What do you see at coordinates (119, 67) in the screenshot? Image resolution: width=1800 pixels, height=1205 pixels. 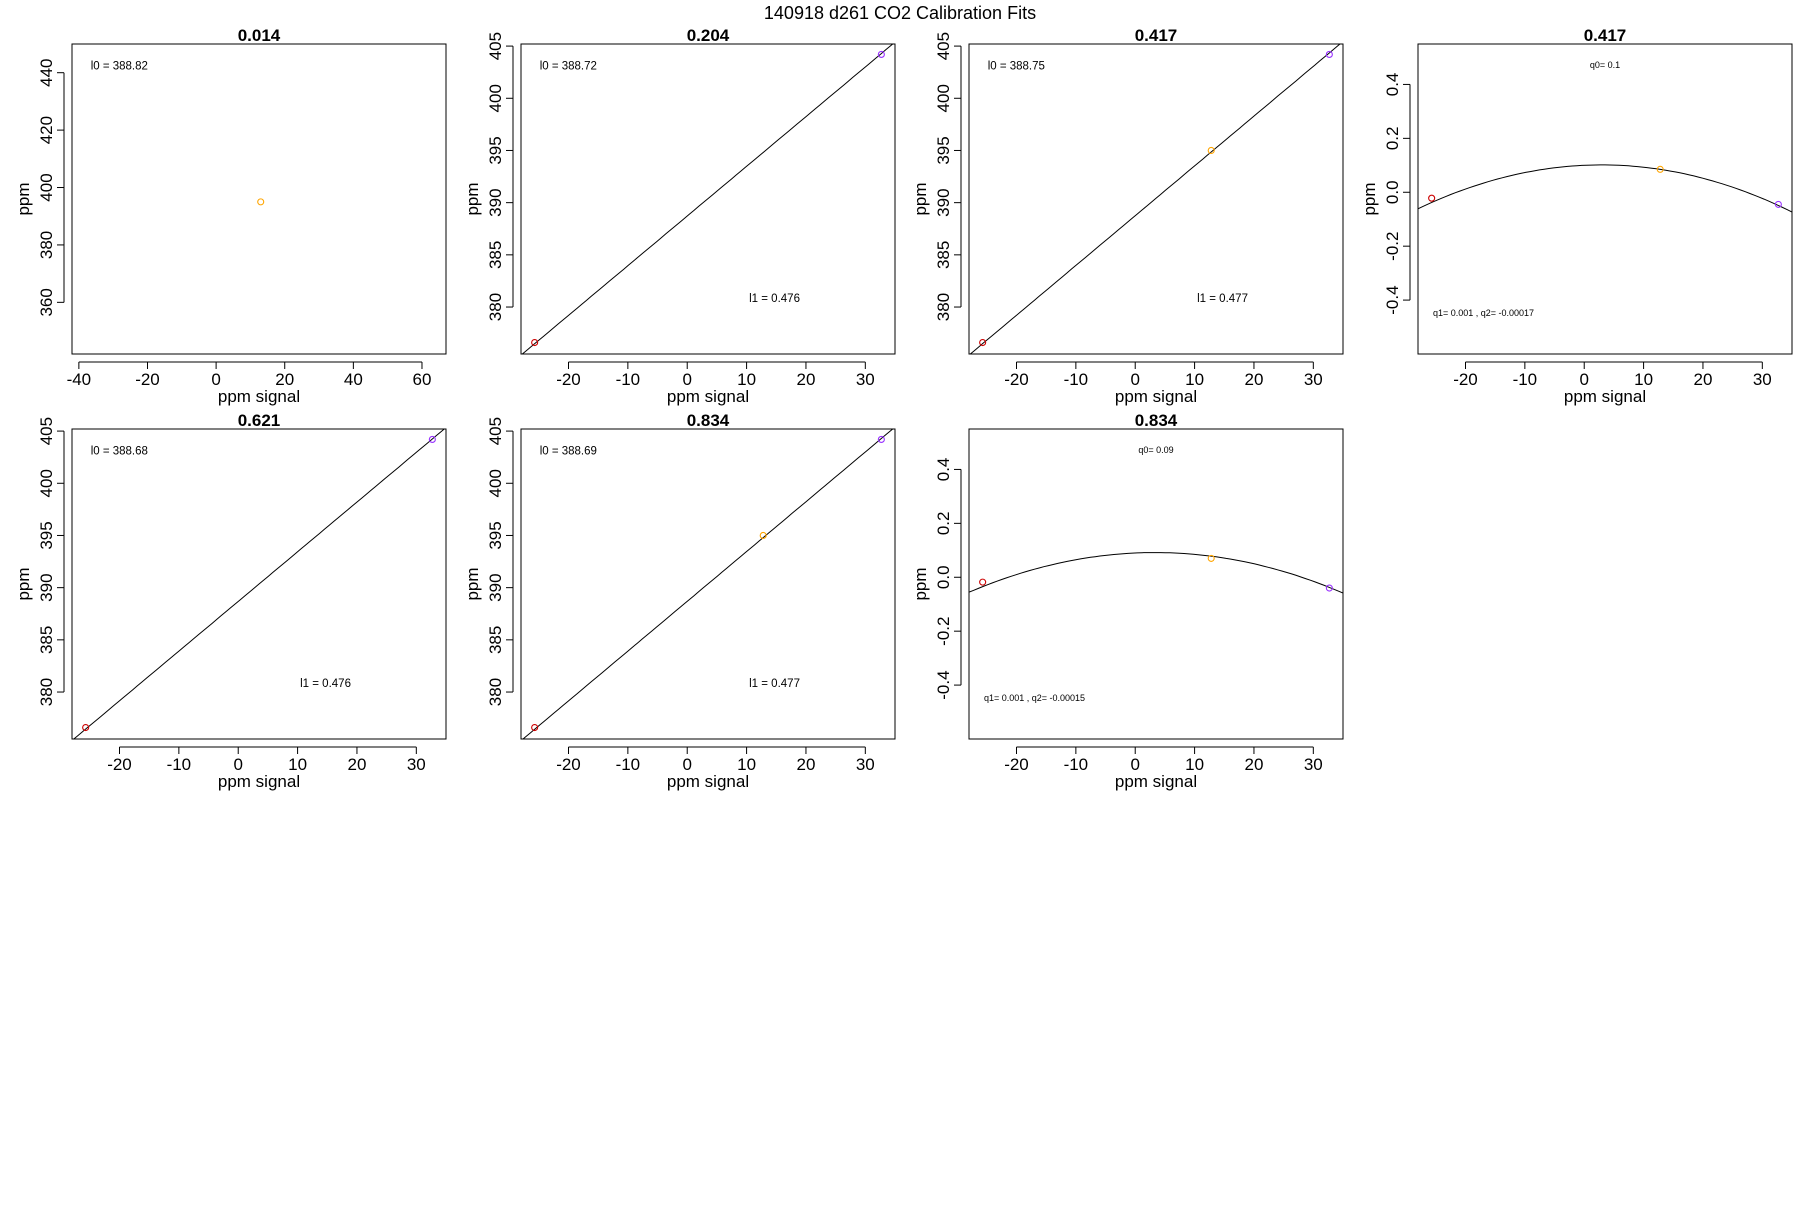 I see `fit-annotation: l0 = 388.82` at bounding box center [119, 67].